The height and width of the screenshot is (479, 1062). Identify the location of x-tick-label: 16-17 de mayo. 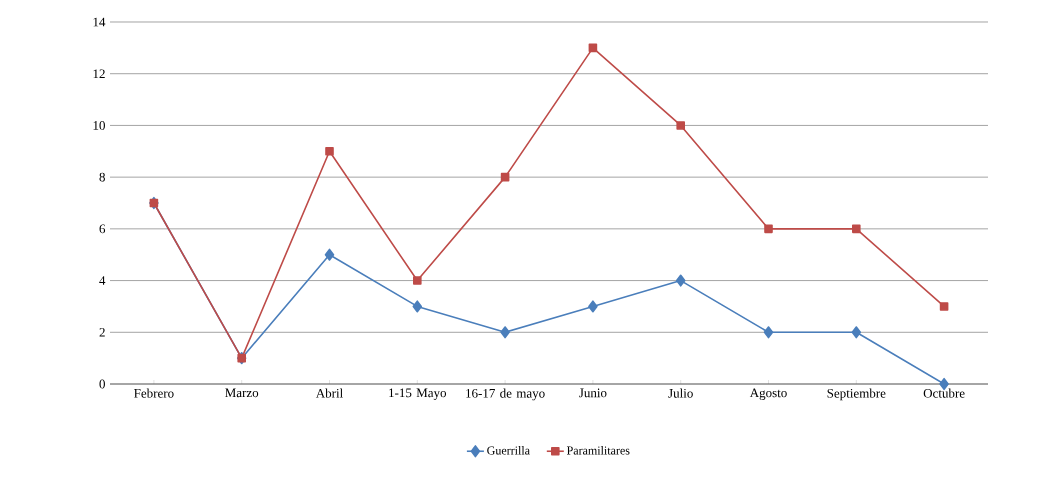
(505, 394).